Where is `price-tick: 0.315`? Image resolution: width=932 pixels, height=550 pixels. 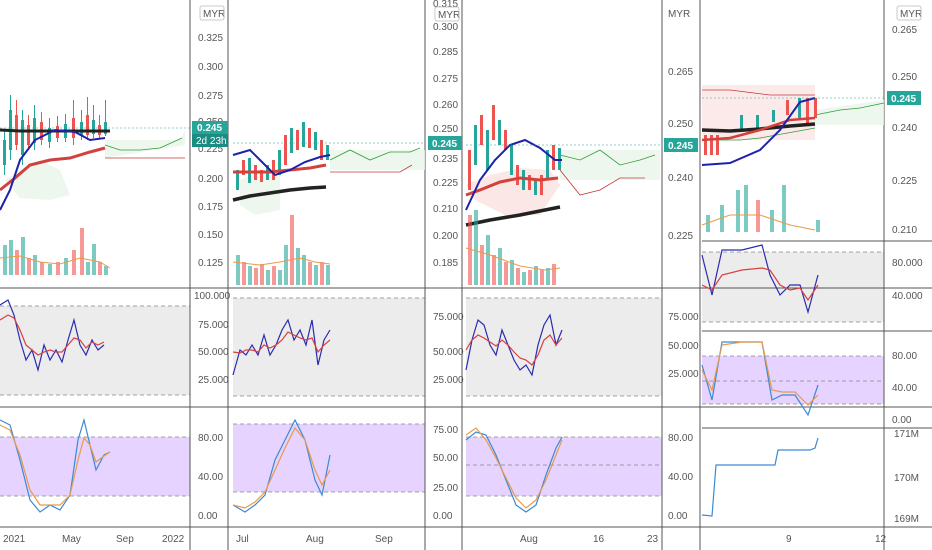 price-tick: 0.315 is located at coordinates (445, 5).